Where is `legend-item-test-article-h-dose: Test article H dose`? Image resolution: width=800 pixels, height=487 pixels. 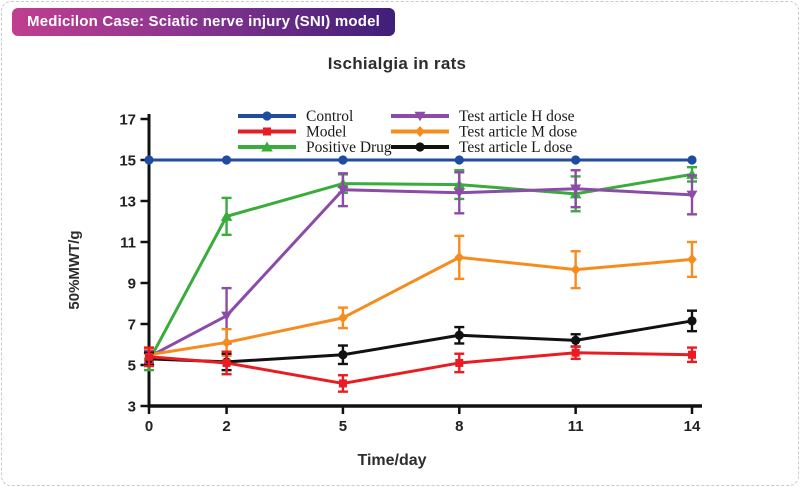
legend-item-test-article-h-dose: Test article H dose is located at coordinates (483, 116).